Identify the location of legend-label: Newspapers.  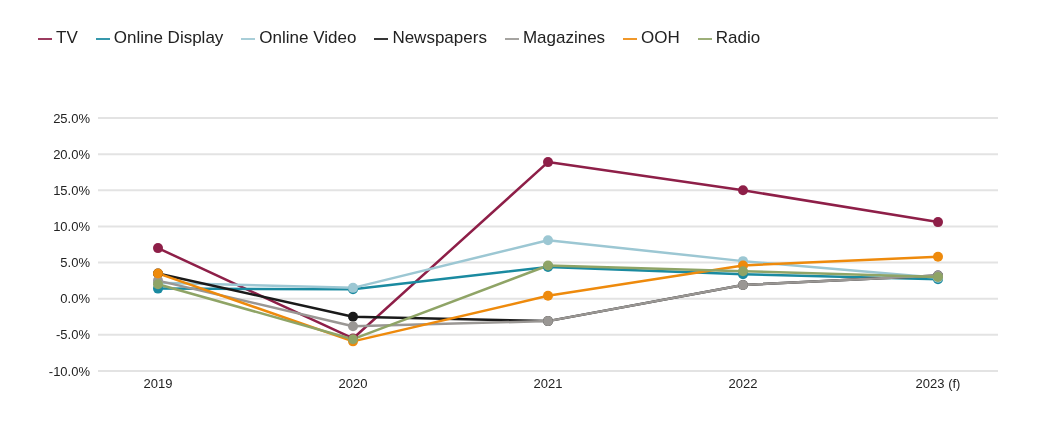
(439, 37).